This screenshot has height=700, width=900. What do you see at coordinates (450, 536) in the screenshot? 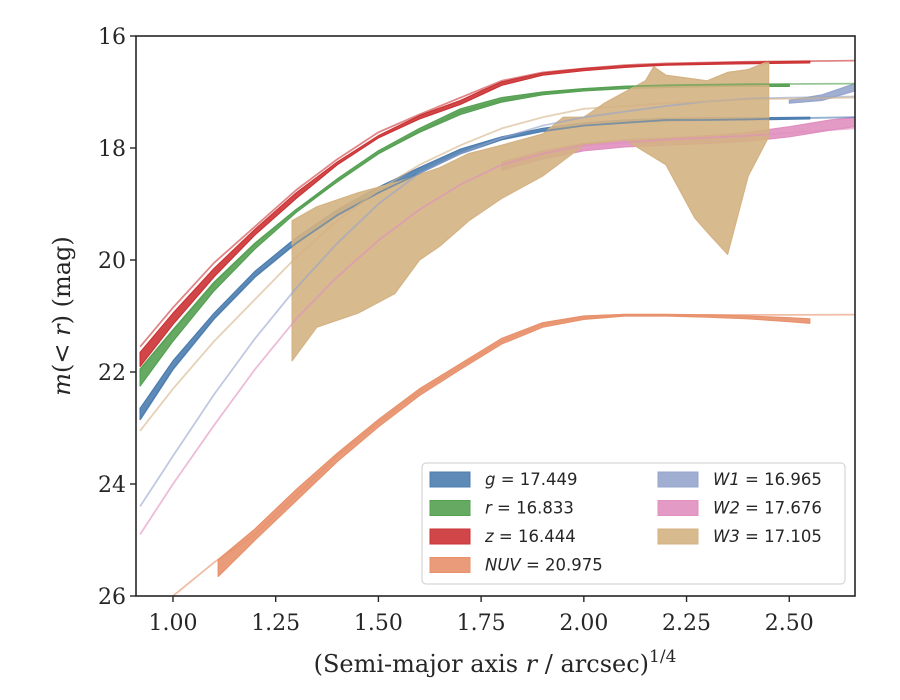
I see `legend-swatch-z` at bounding box center [450, 536].